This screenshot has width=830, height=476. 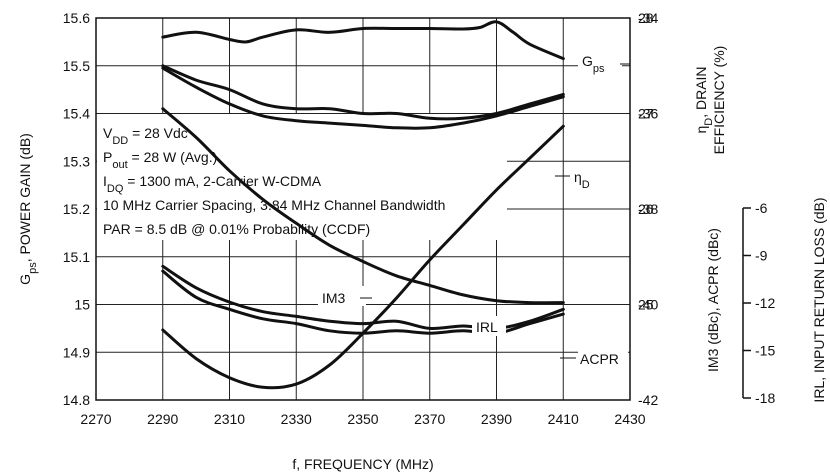 I want to click on efficiency-tick-label: 28, so click(x=646, y=18).